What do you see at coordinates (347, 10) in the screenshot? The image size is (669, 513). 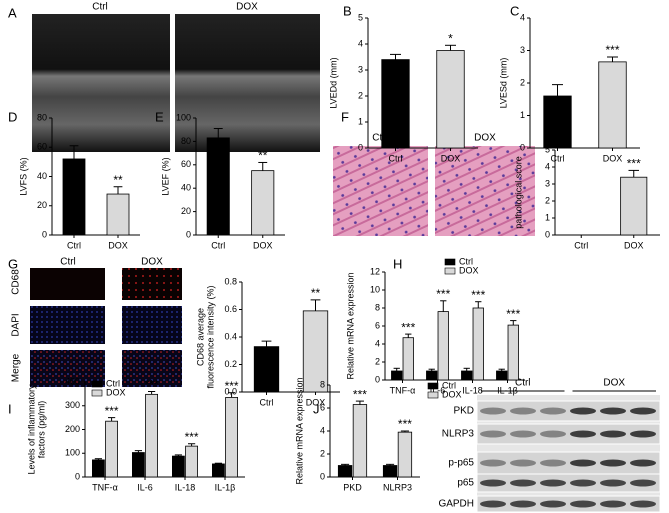 I see `panel-letter: B` at bounding box center [347, 10].